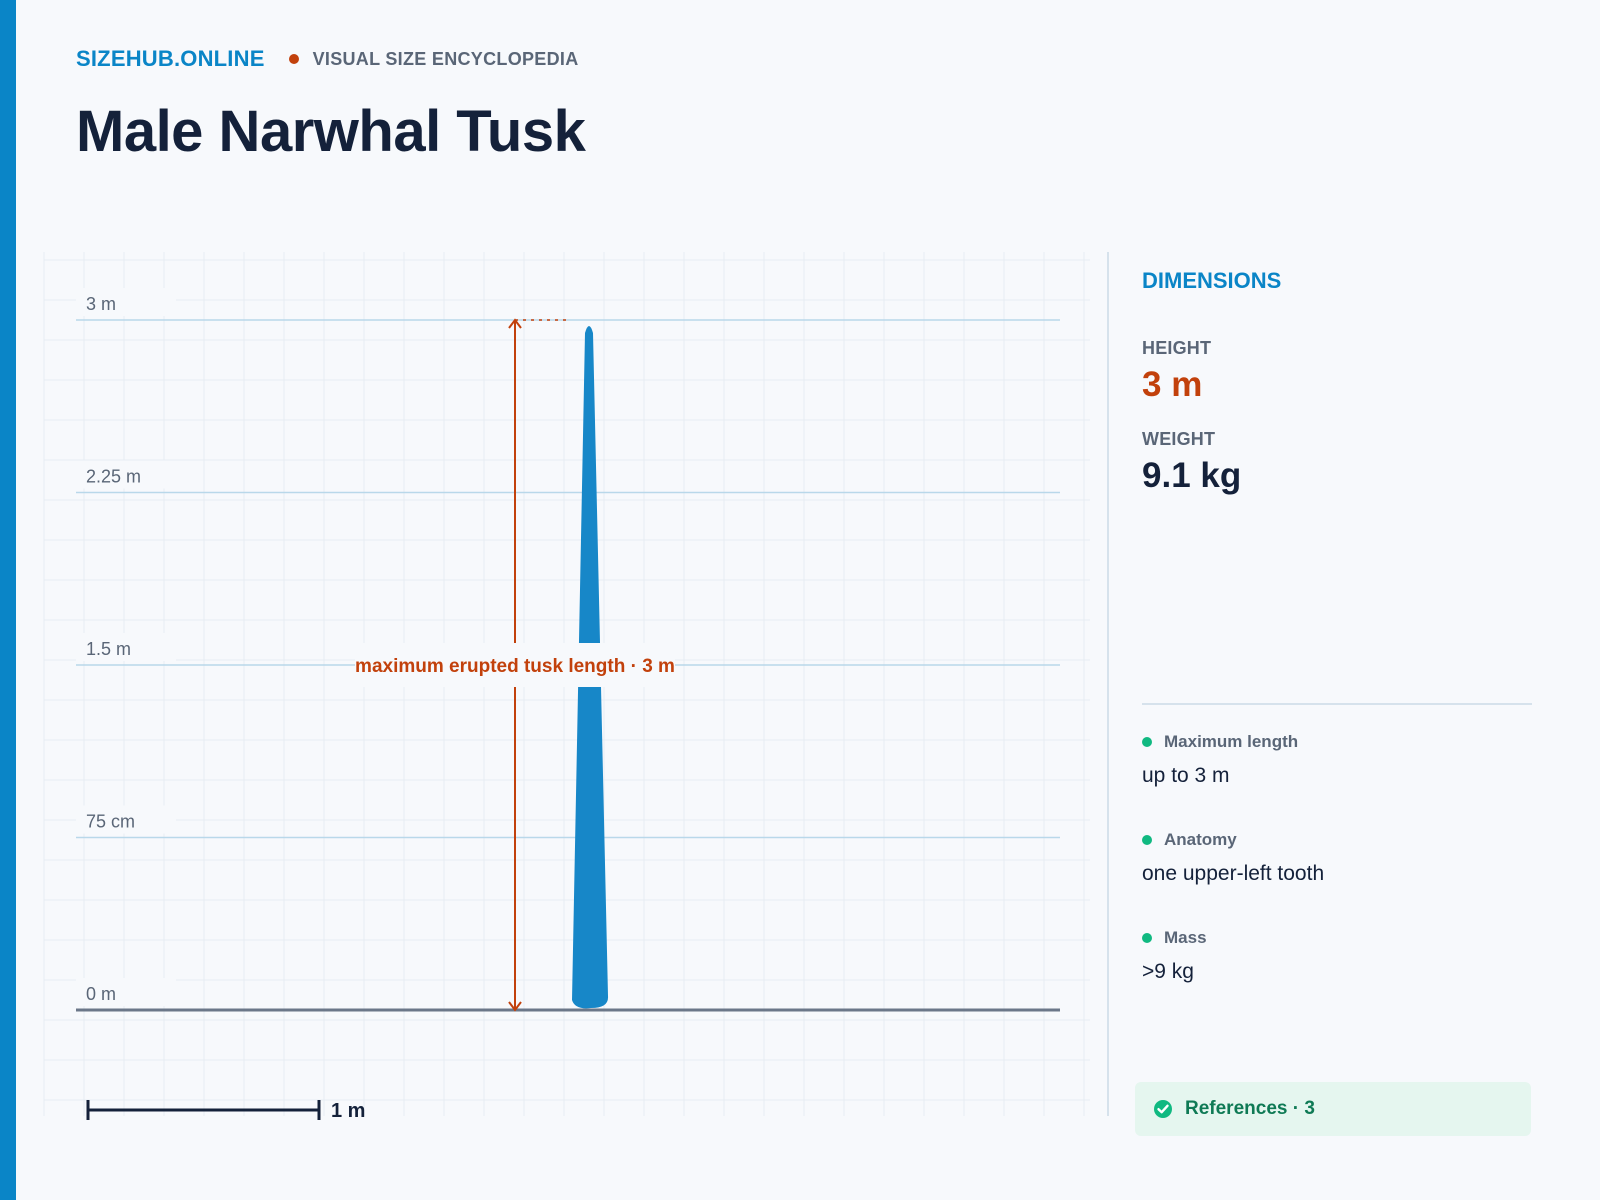  Describe the element at coordinates (348, 1111) in the screenshot. I see `scale-bar-label: 1 m` at that location.